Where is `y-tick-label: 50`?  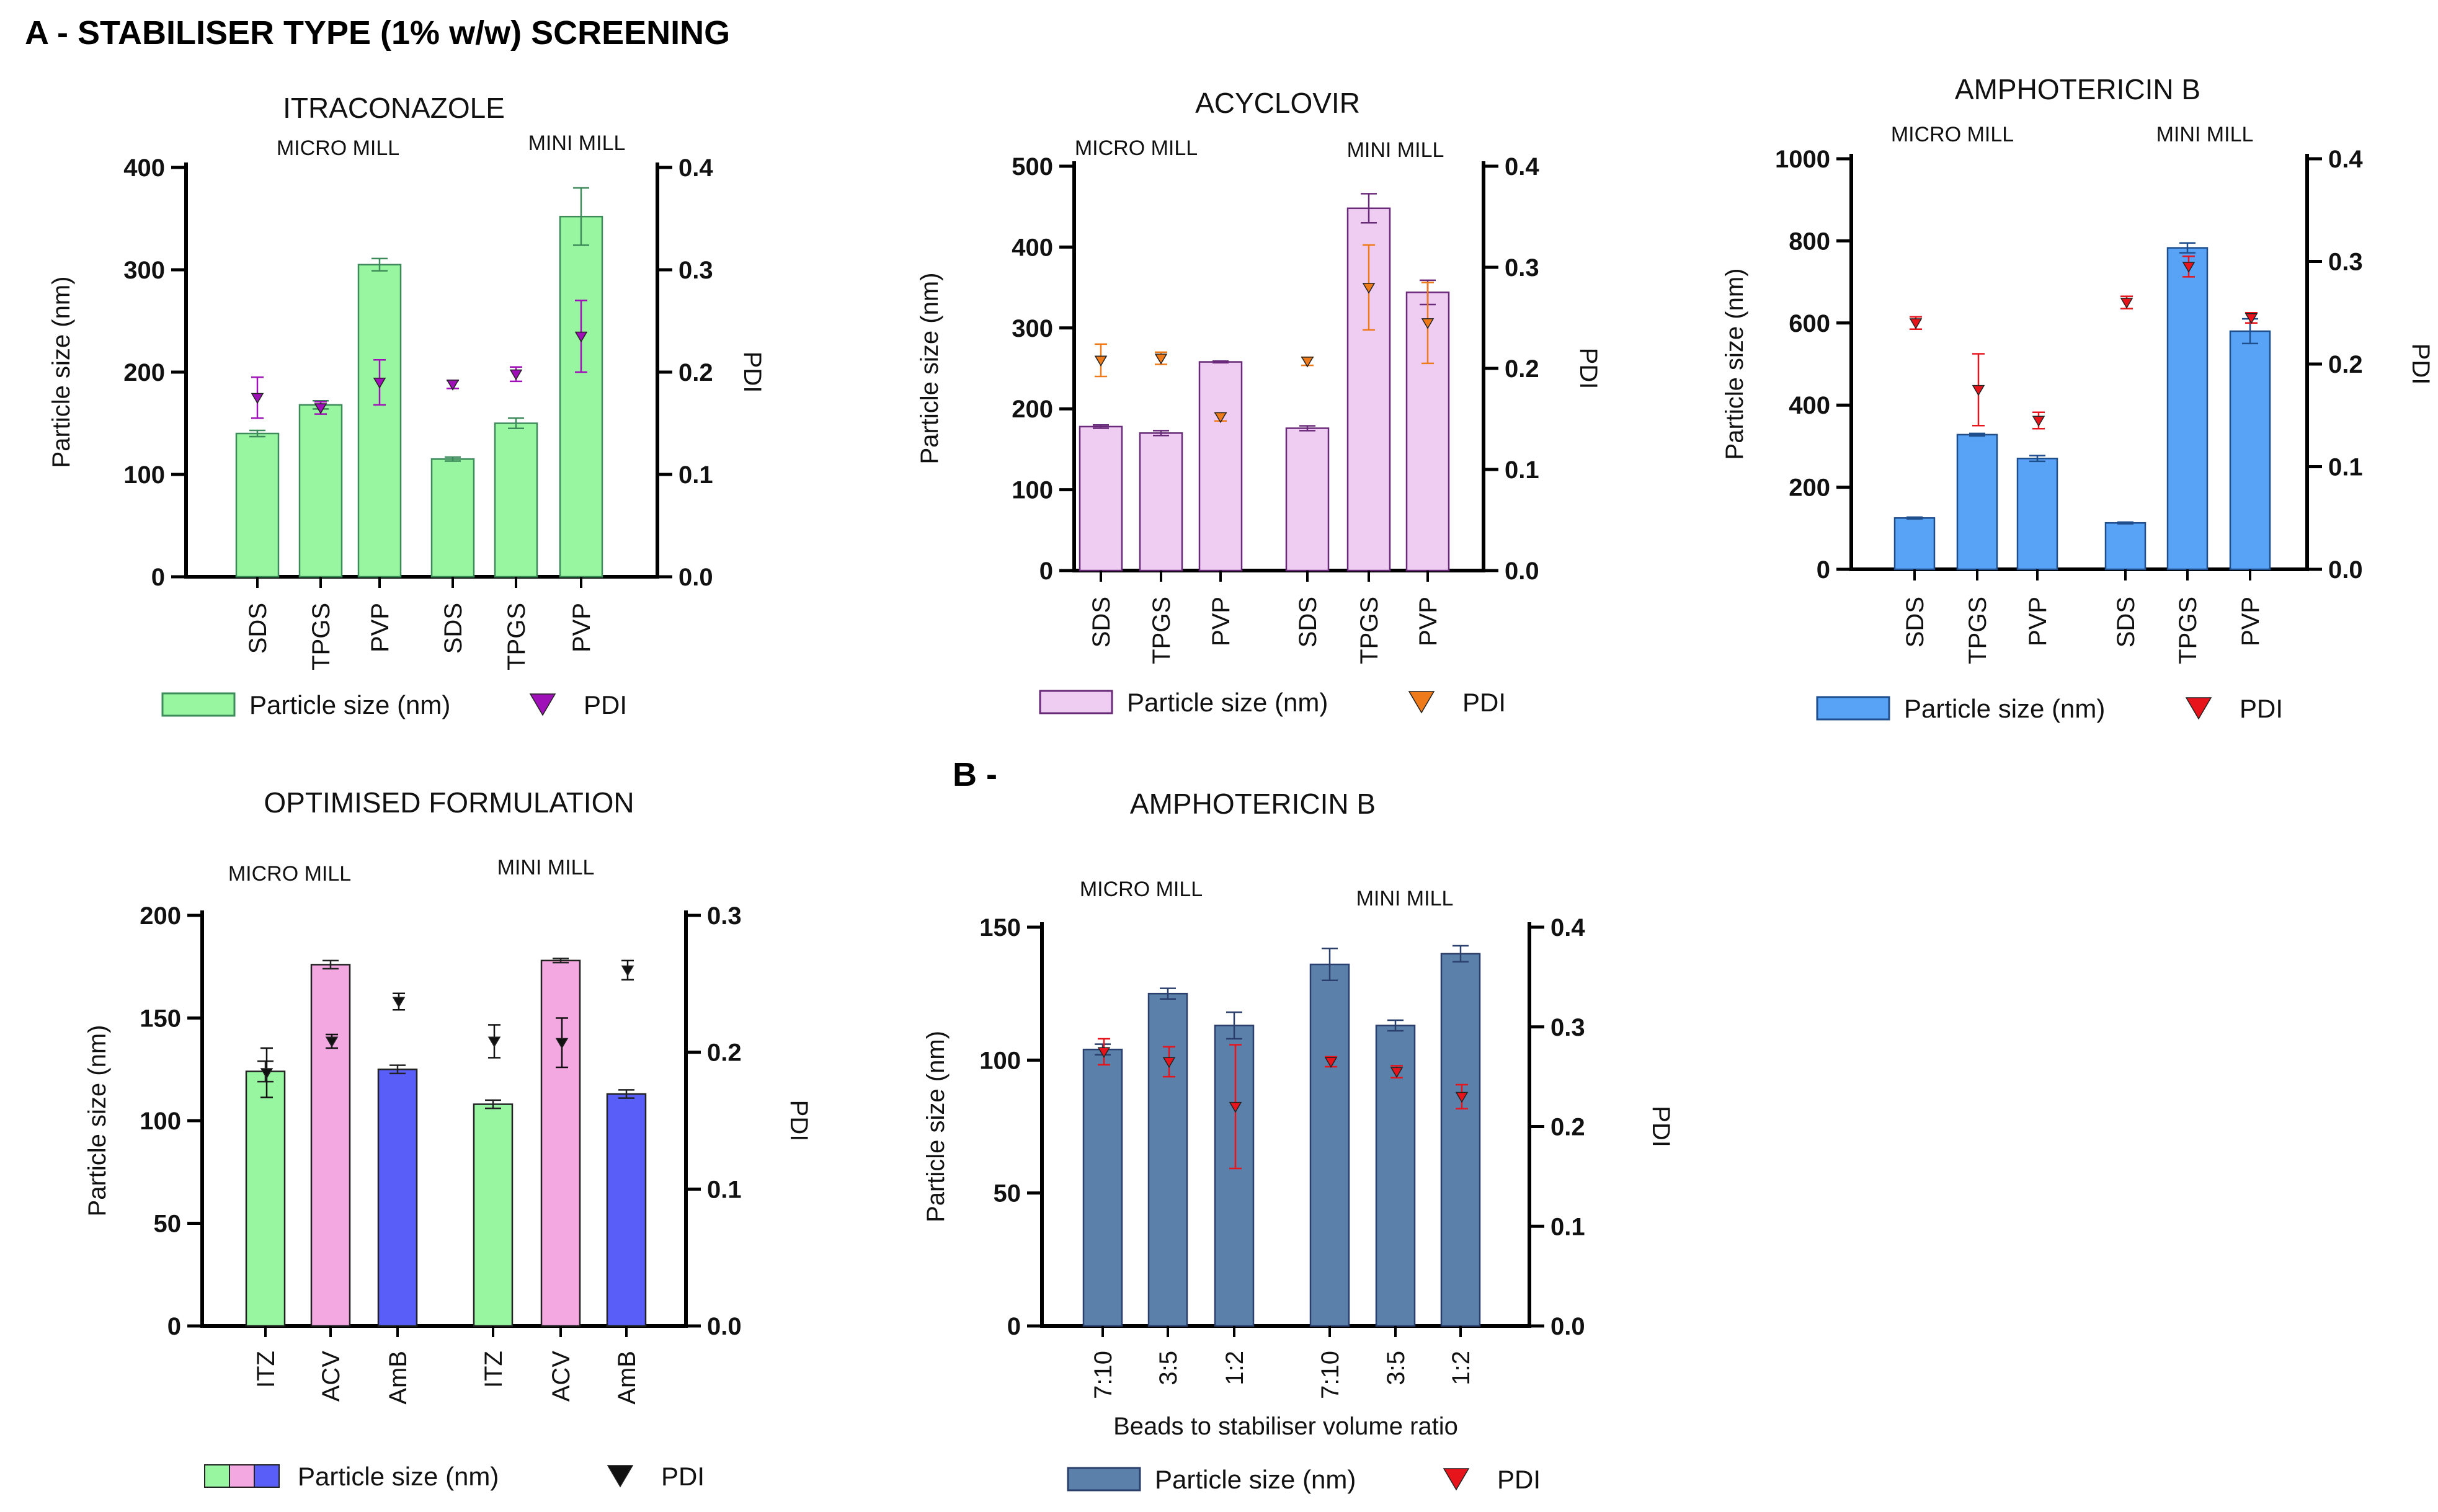 y-tick-label: 50 is located at coordinates (168, 1224).